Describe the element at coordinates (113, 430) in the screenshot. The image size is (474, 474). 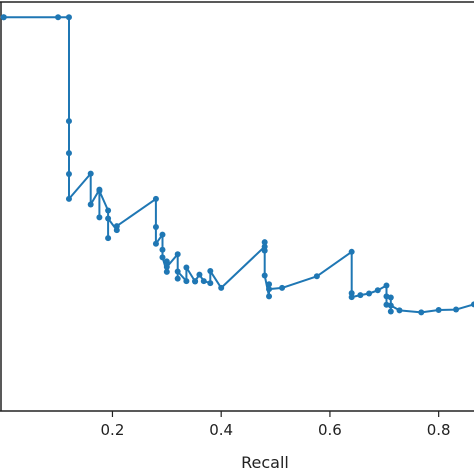
I see `x-tick-label: 0.2` at that location.